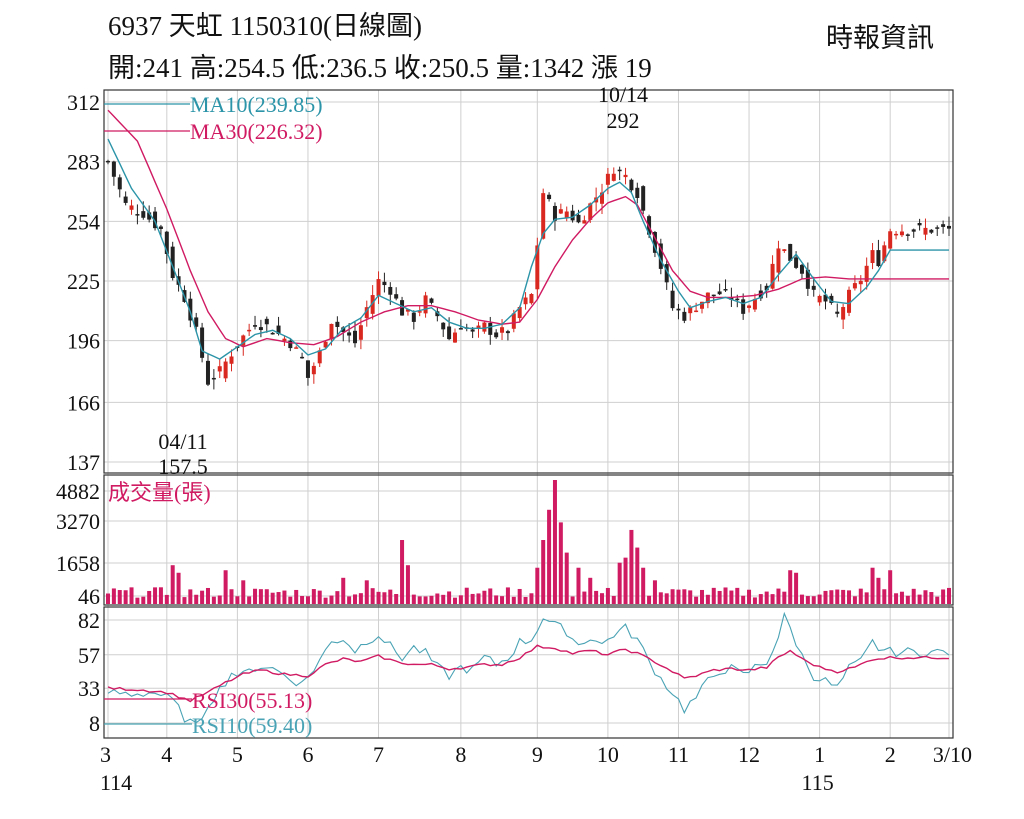 This screenshot has width=1024, height=819. Describe the element at coordinates (183, 466) in the screenshot. I see `low-value-annotation: 157.5` at that location.